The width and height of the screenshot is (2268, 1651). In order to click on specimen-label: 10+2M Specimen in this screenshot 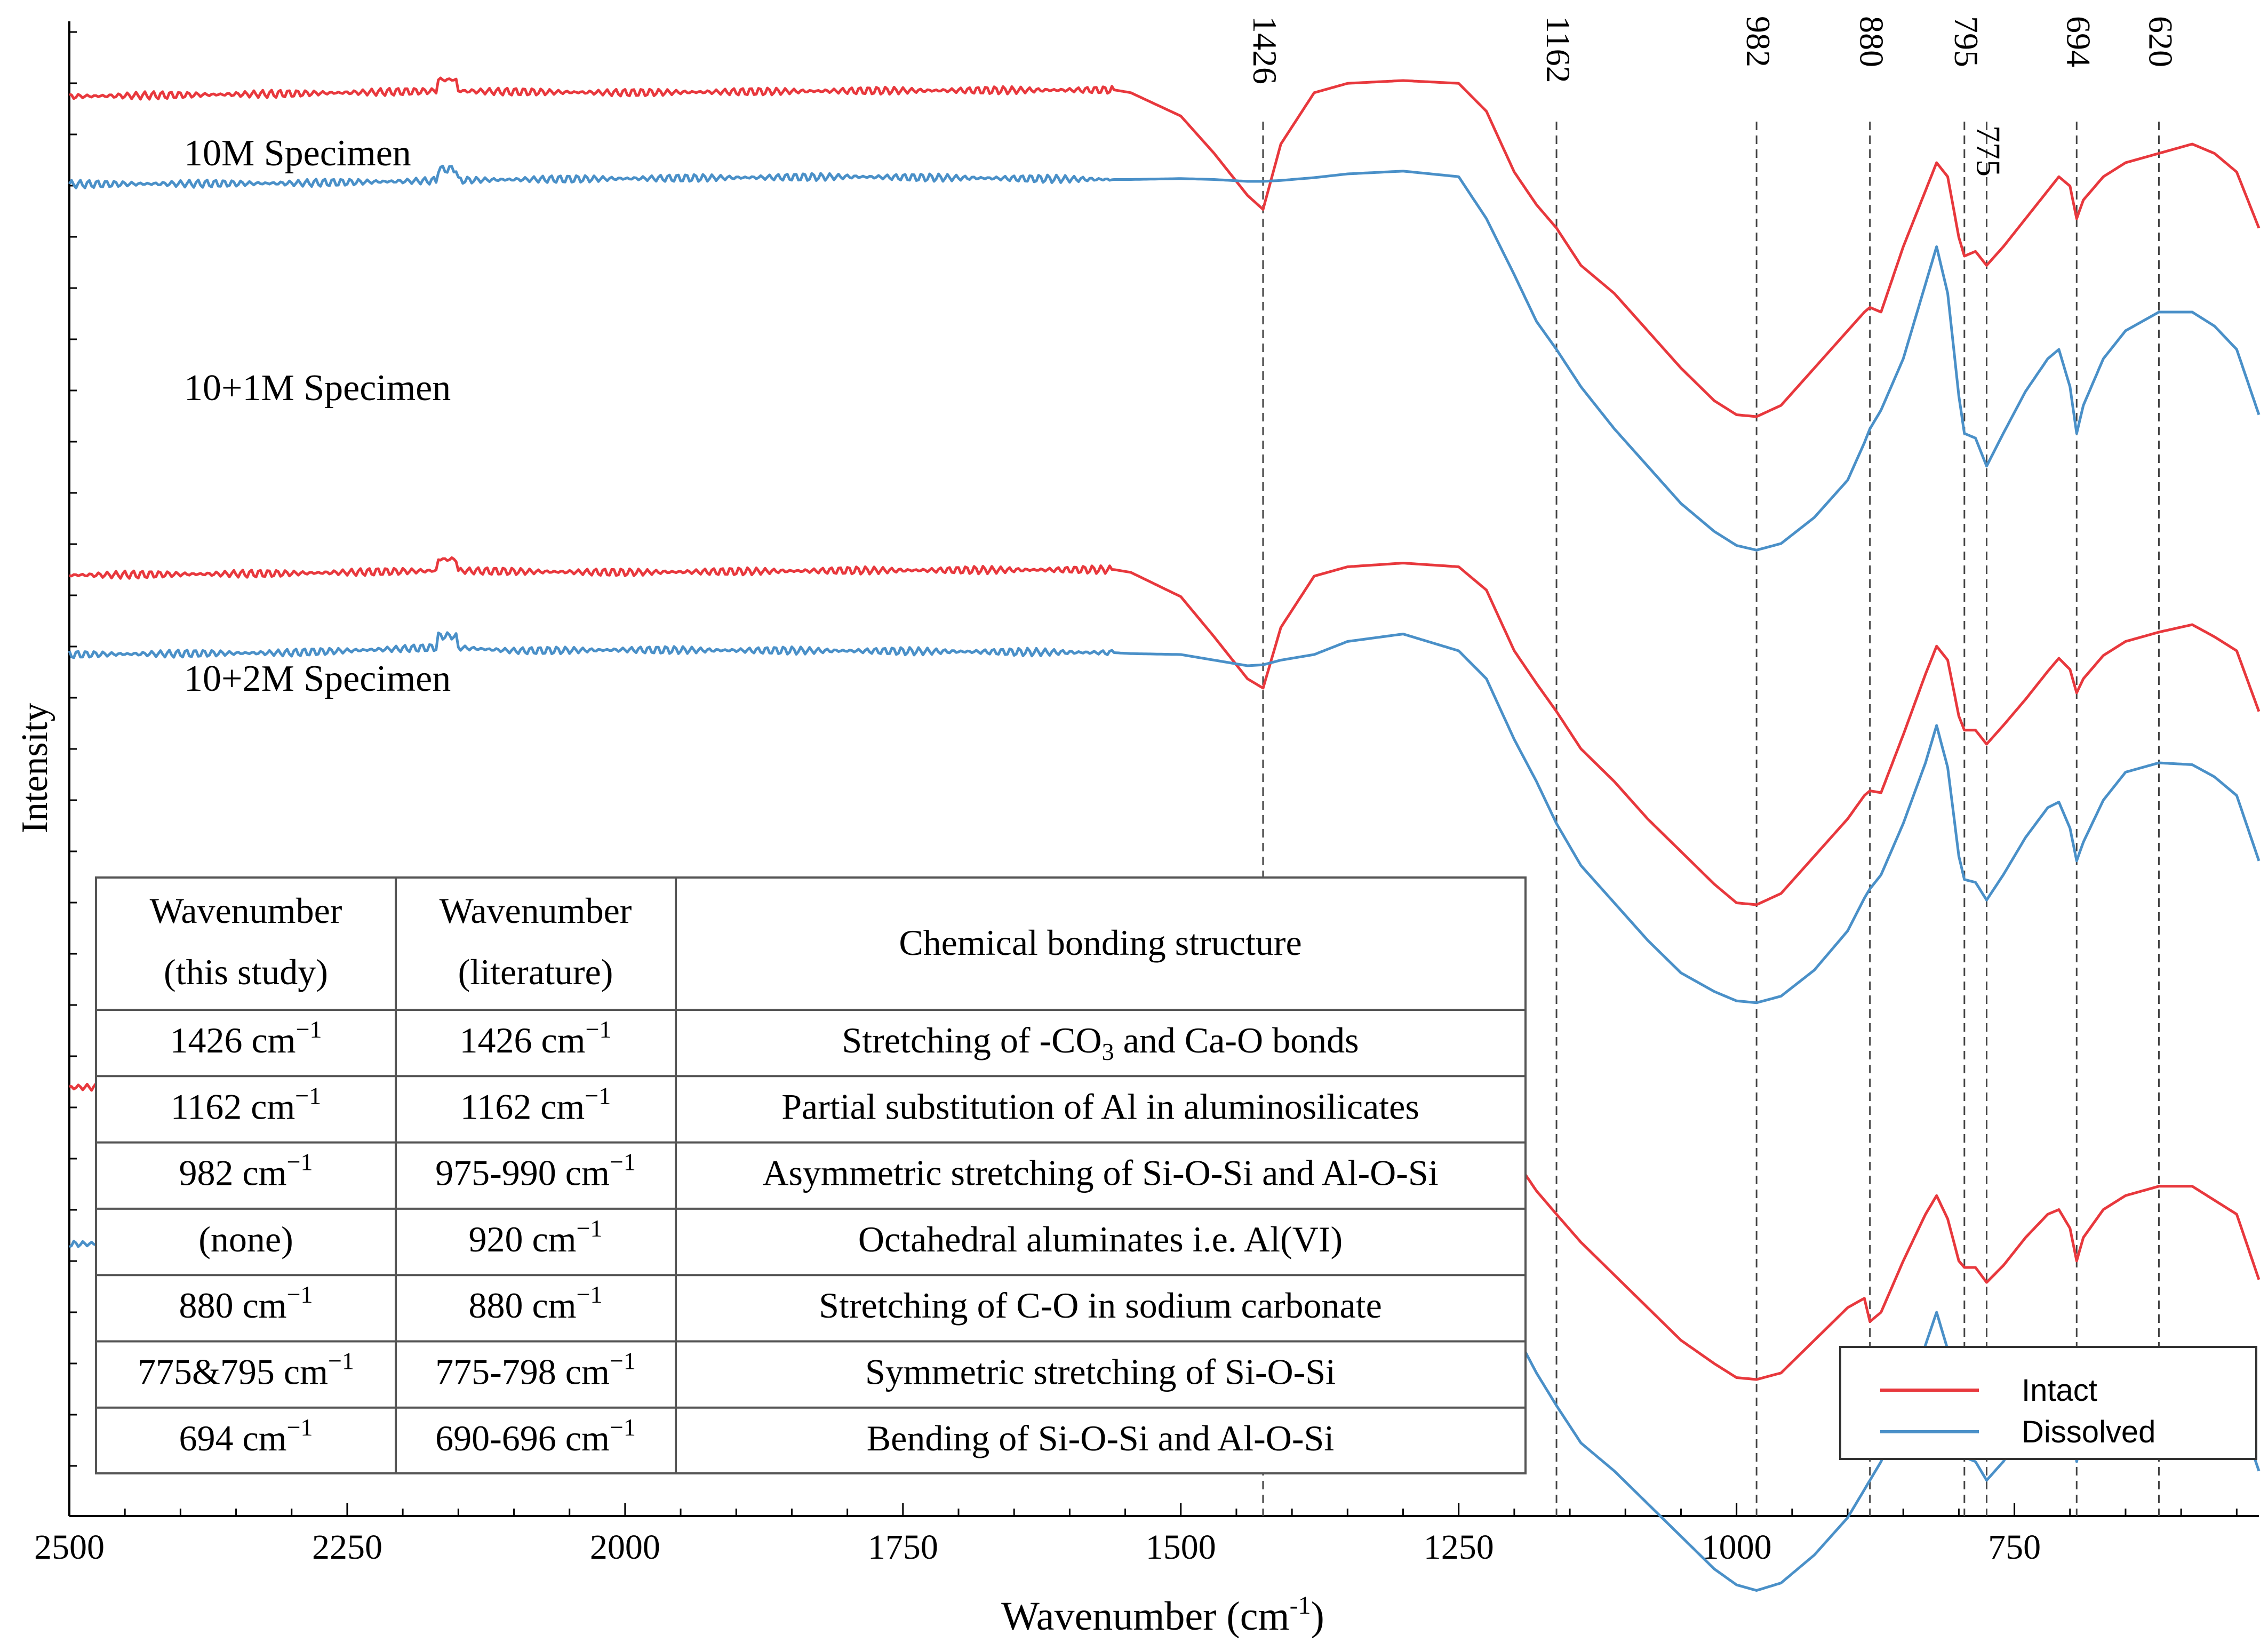, I will do `click(317, 678)`.